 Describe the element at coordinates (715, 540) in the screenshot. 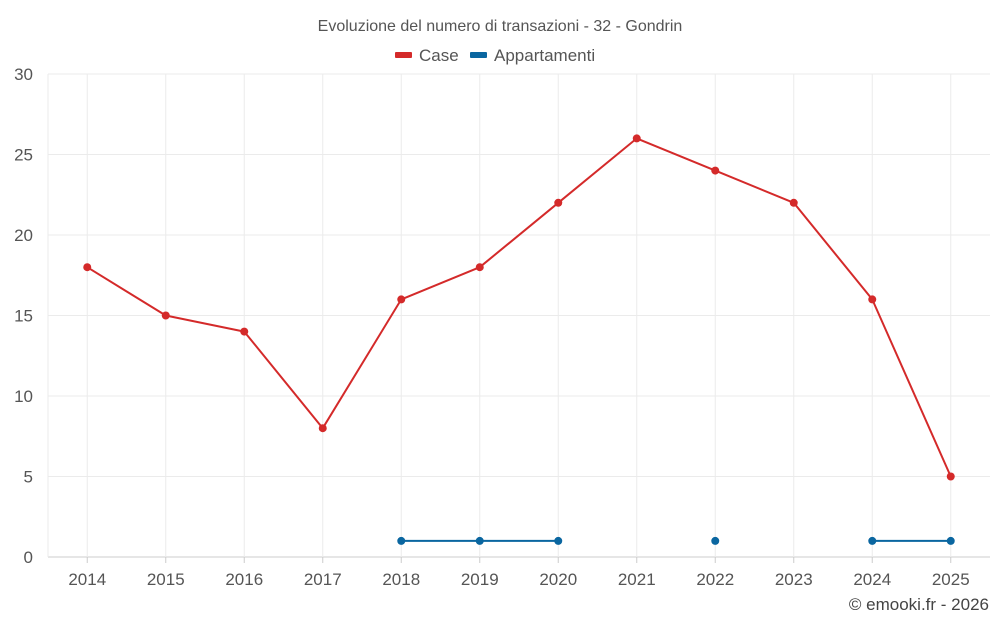

I see `data-point-appartamenti-2022` at that location.